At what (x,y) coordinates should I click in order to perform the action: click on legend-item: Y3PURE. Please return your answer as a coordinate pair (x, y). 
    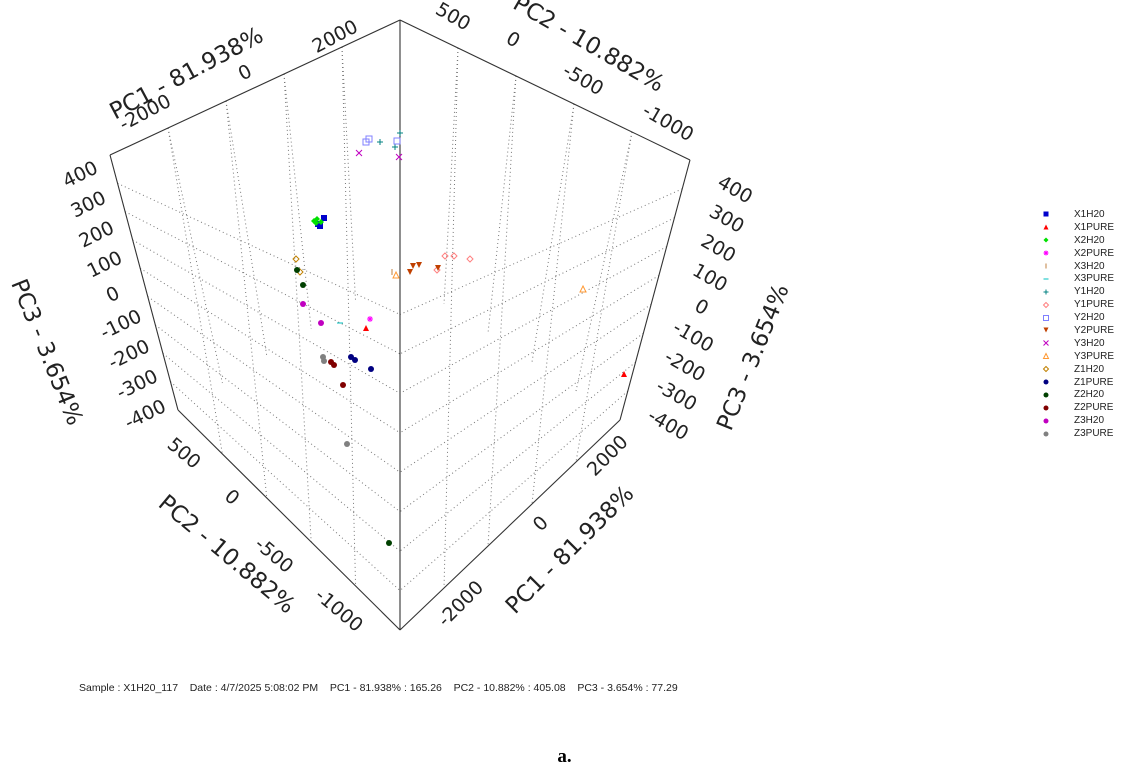
    Looking at the image, I should click on (1084, 356).